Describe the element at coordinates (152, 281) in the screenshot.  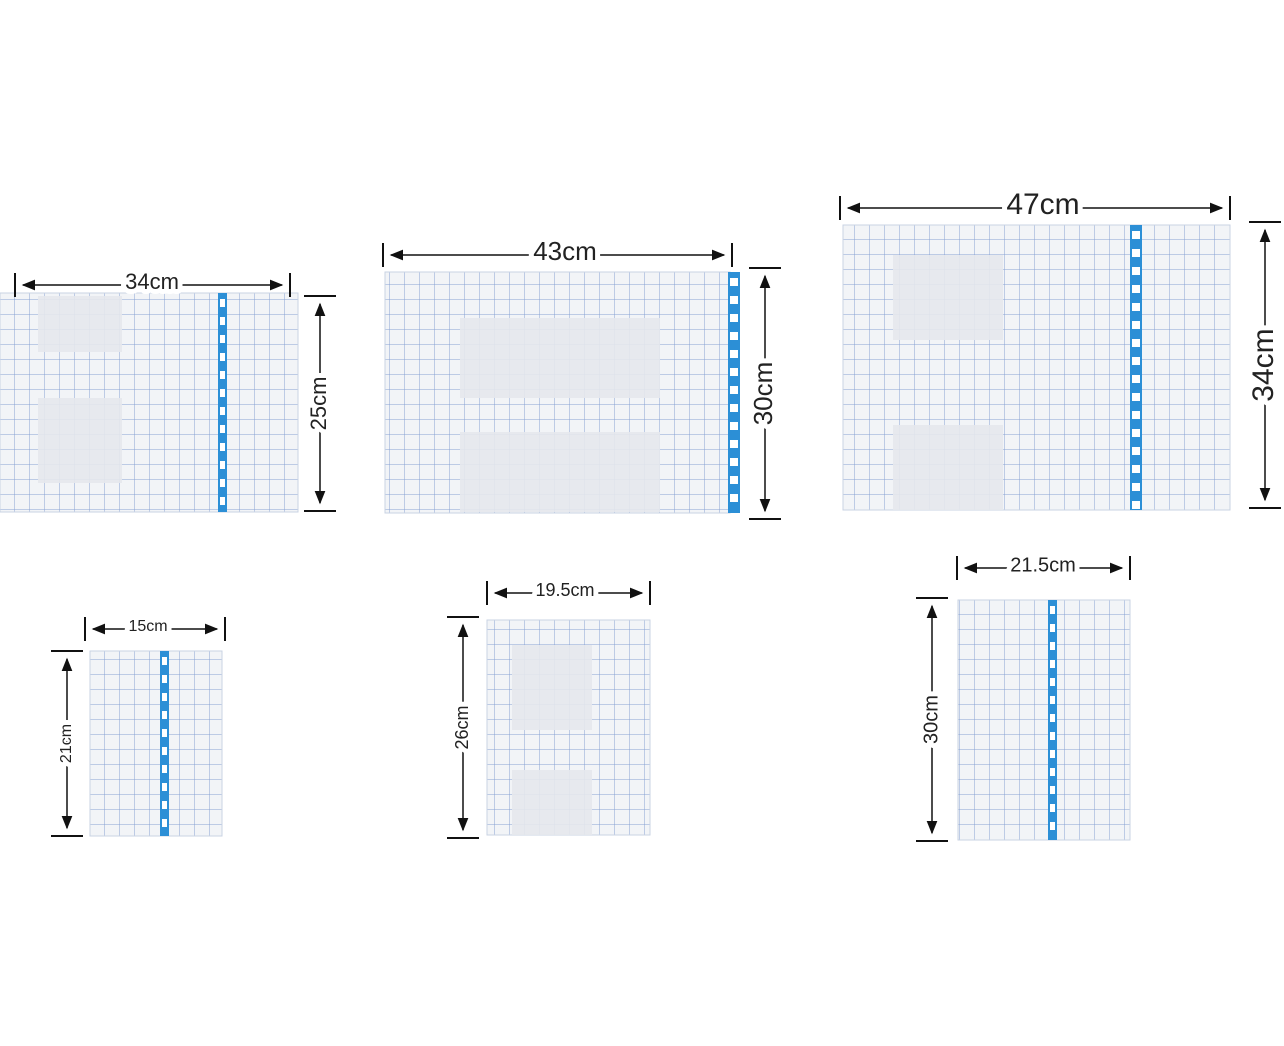
I see `width-label: 34cm` at that location.